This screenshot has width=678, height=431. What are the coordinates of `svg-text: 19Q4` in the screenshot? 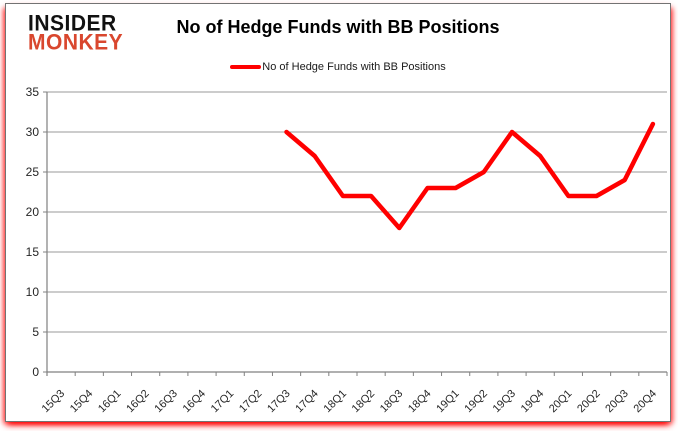 It's located at (533, 402).